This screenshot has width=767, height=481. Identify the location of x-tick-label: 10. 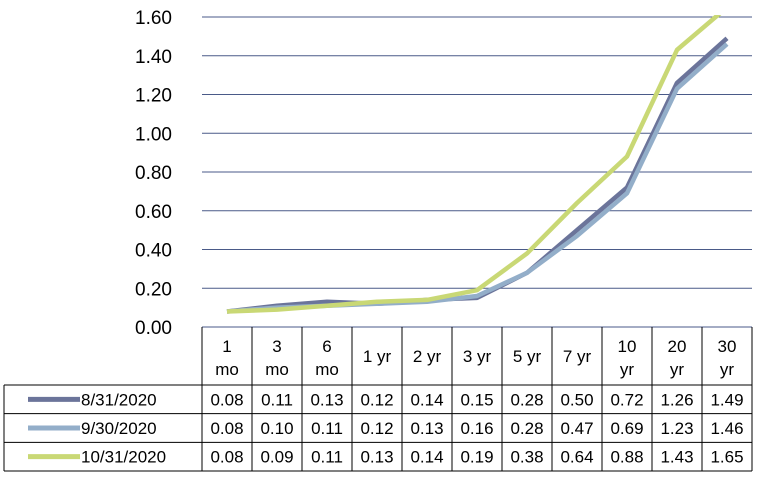
(627, 346).